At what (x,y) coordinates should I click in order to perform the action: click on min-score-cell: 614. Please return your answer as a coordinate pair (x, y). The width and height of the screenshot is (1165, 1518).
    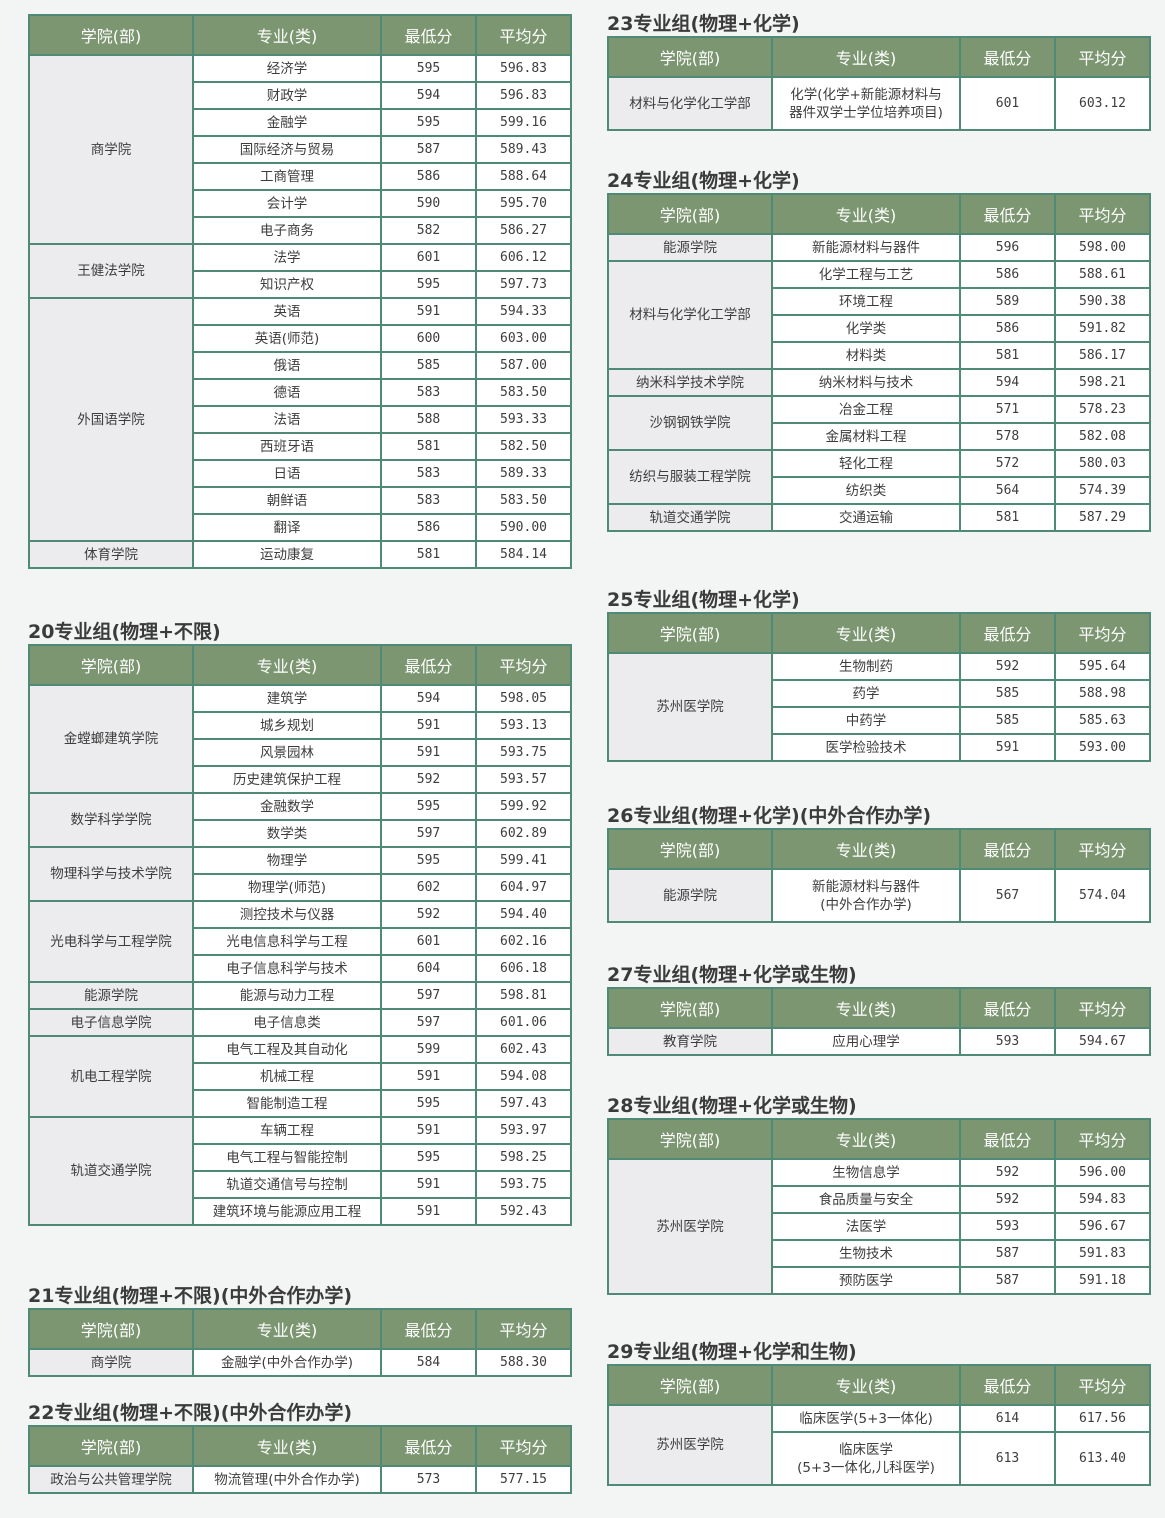
    Looking at the image, I should click on (1007, 1418).